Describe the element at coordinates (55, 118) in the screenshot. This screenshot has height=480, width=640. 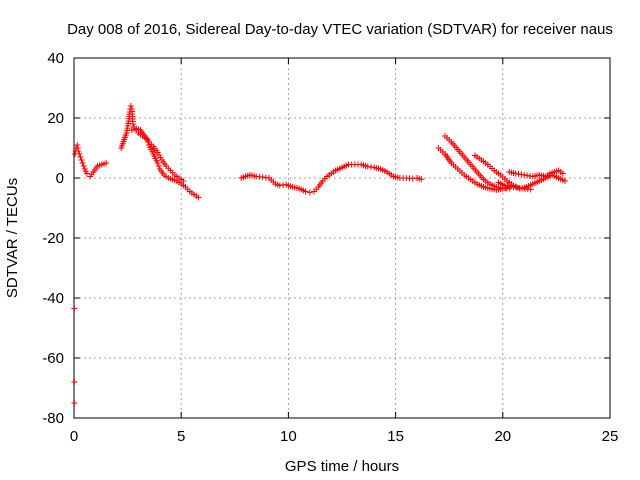
I see `y-tick-label: 20` at that location.